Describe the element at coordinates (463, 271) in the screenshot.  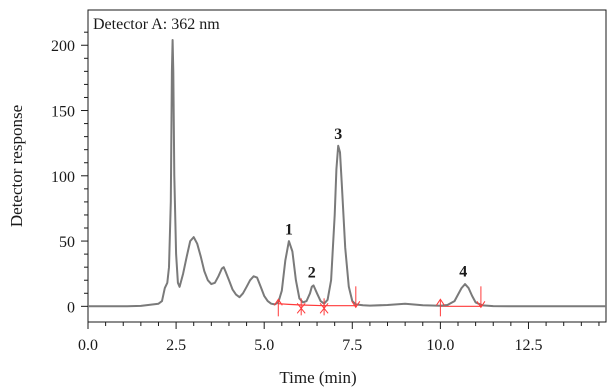
I see `peak-label: 4` at that location.